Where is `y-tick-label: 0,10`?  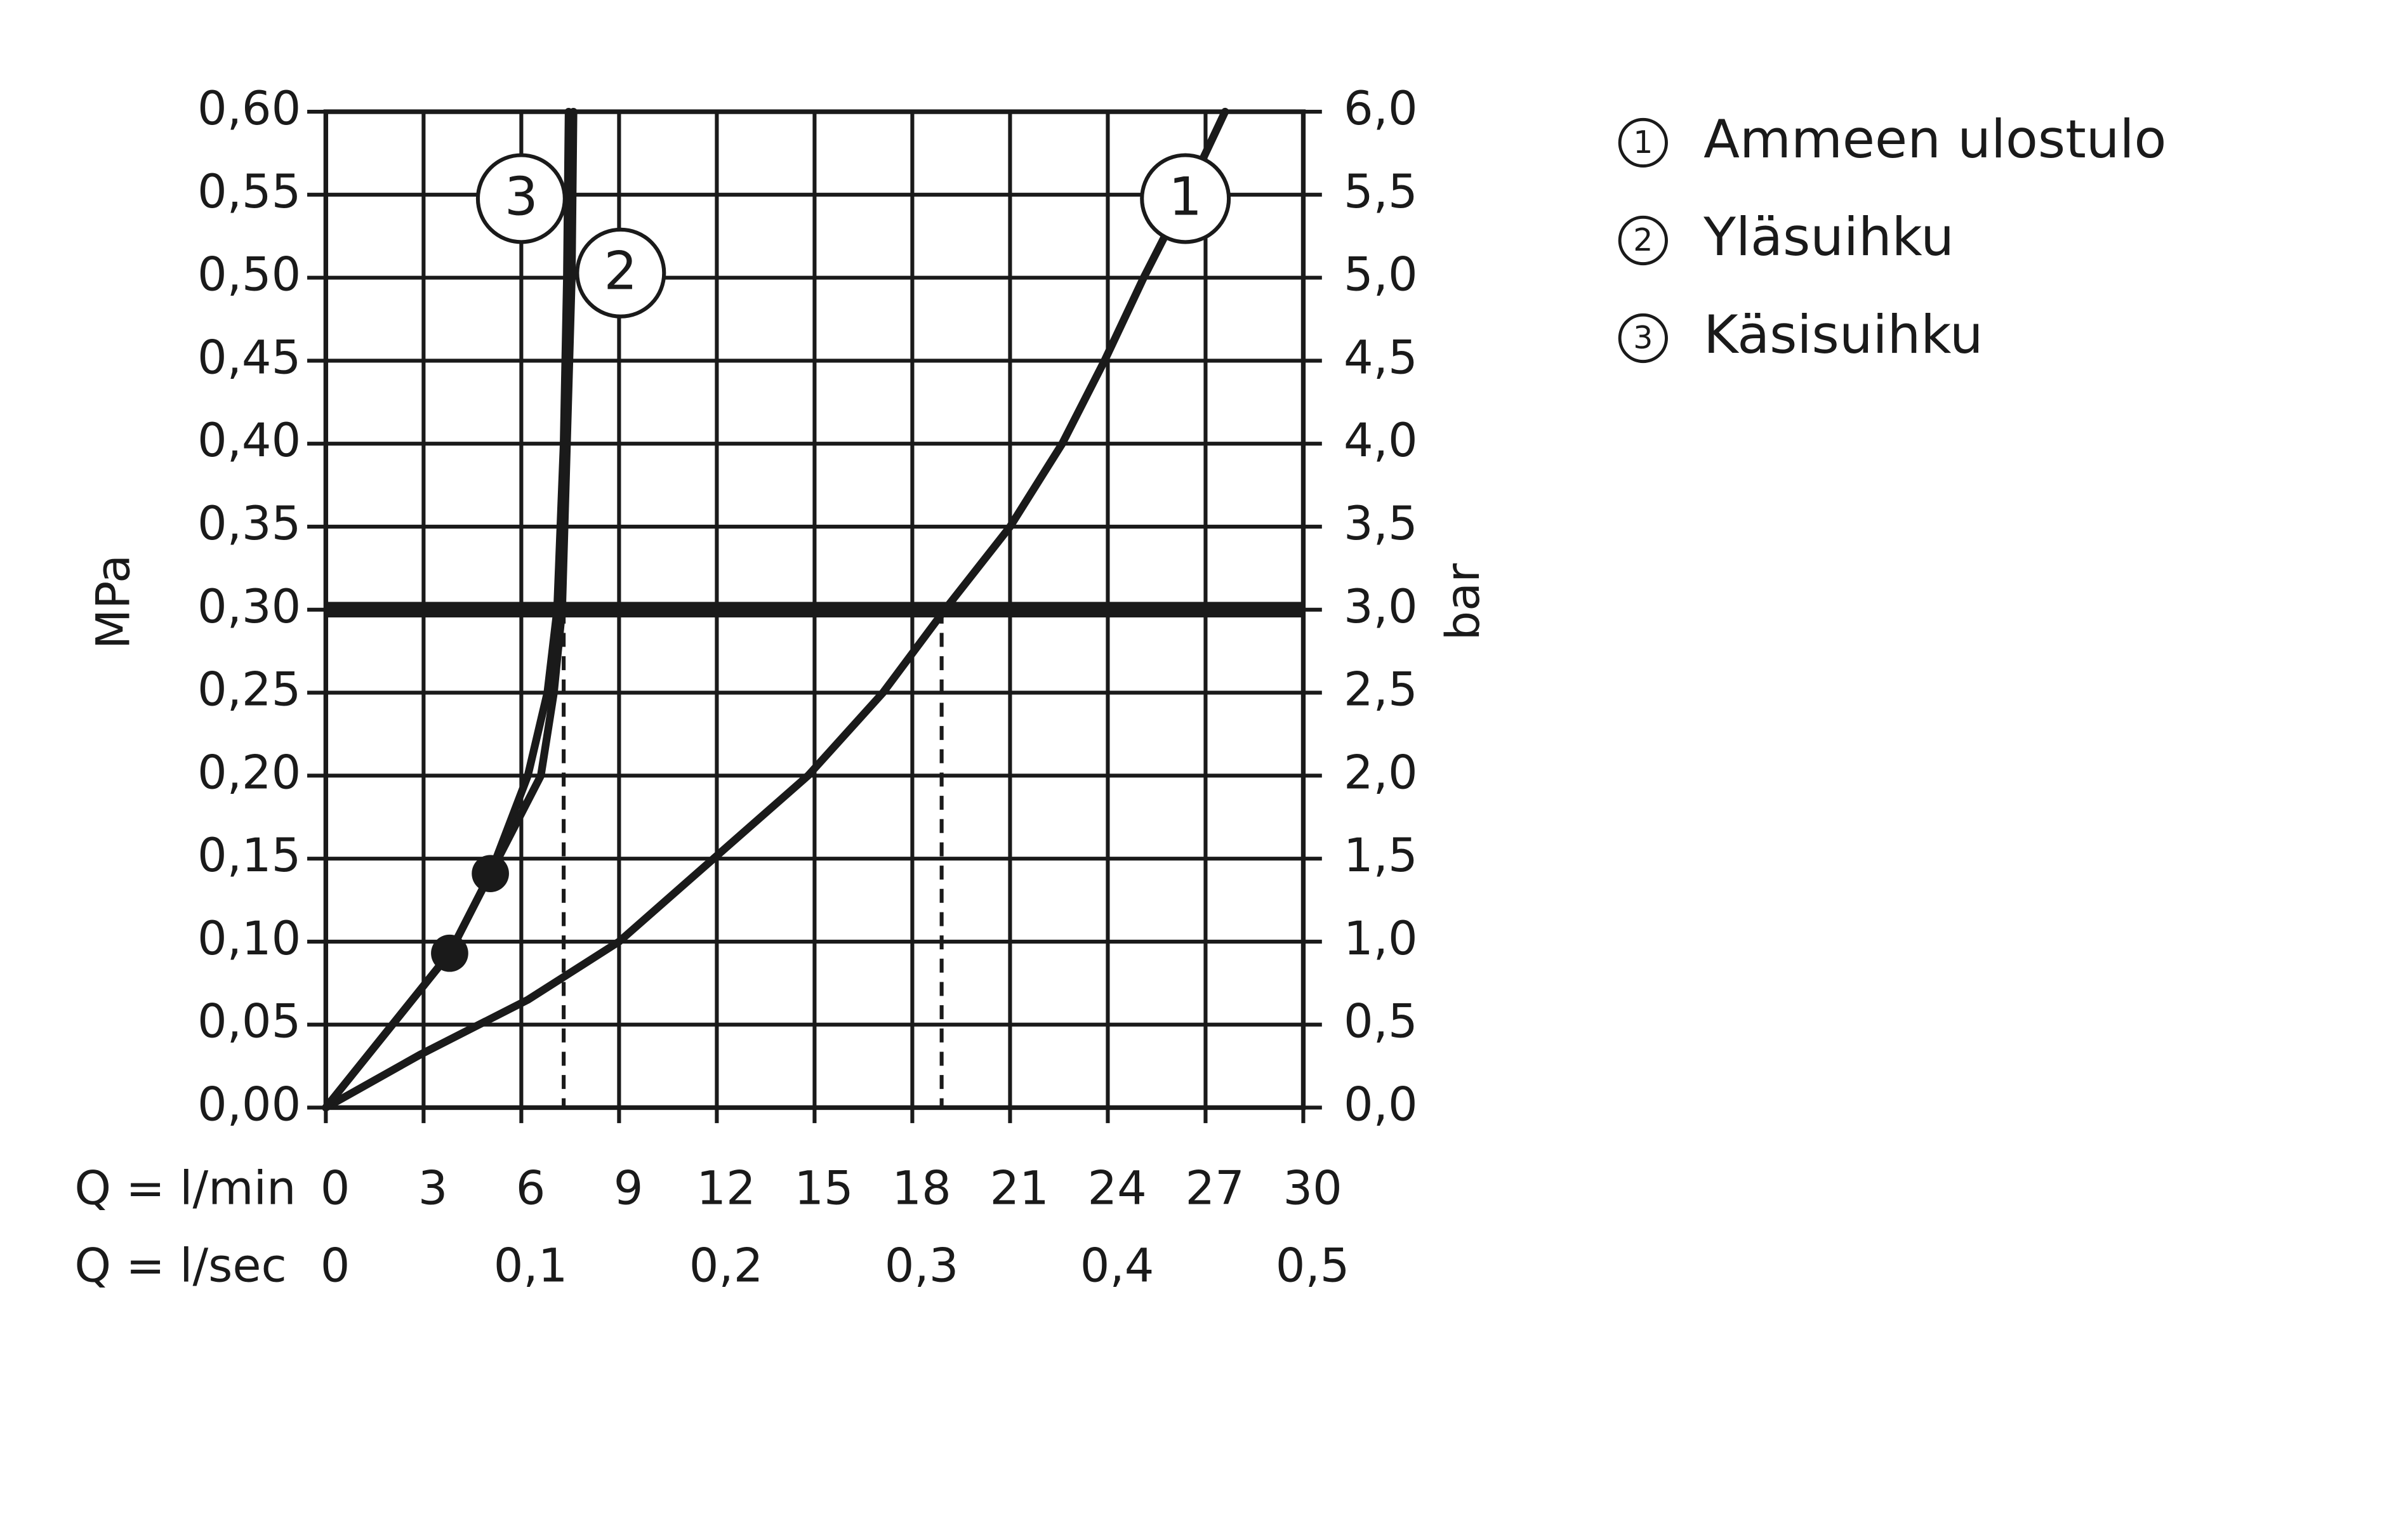
y-tick-label: 0,10 is located at coordinates (249, 939).